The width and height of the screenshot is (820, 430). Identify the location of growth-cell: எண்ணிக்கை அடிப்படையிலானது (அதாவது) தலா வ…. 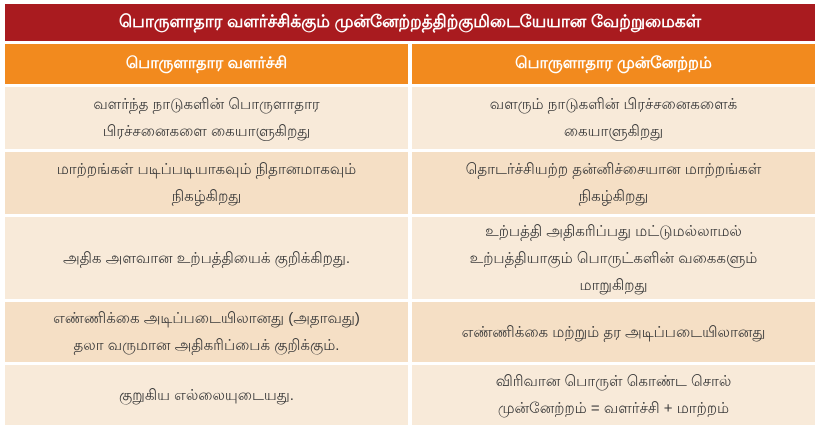
(206, 332).